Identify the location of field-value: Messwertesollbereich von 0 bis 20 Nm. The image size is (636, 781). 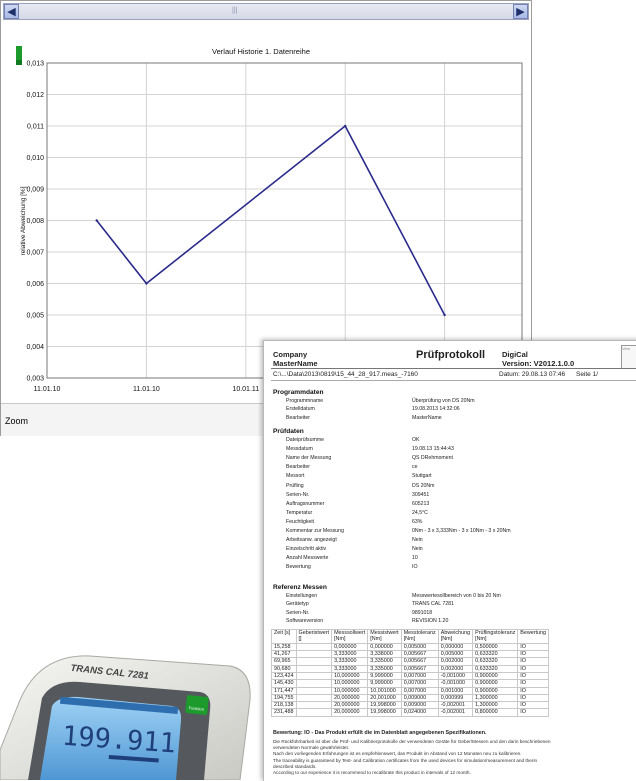
(456, 596).